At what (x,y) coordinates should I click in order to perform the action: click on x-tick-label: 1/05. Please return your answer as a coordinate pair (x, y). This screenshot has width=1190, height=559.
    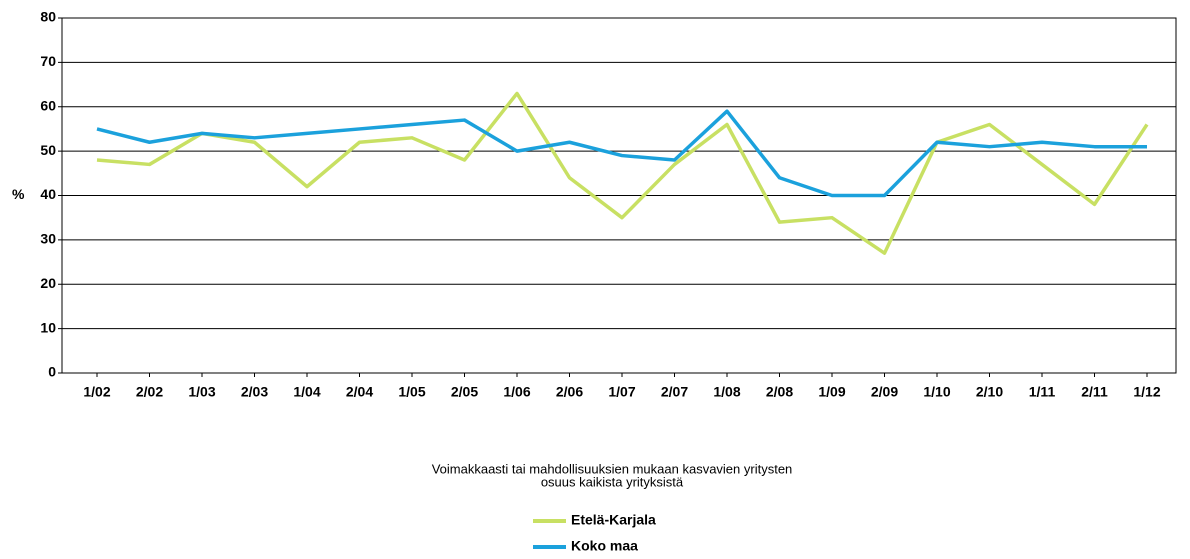
    Looking at the image, I should click on (411, 392).